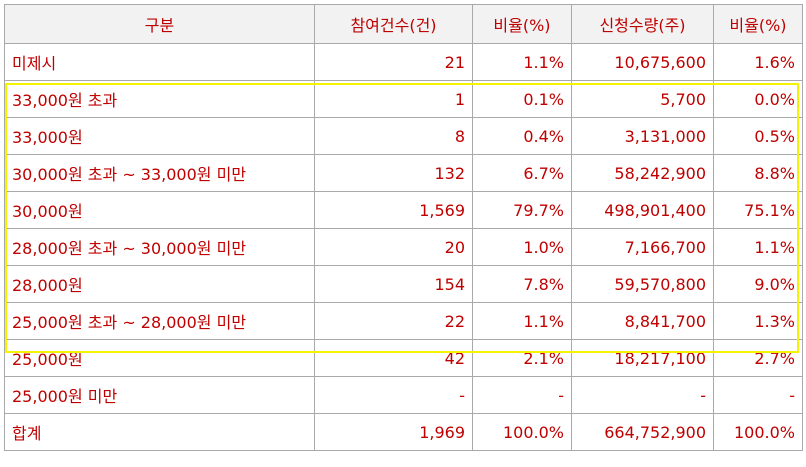 The height and width of the screenshot is (467, 806). Describe the element at coordinates (393, 284) in the screenshot. I see `row-count: 154` at that location.